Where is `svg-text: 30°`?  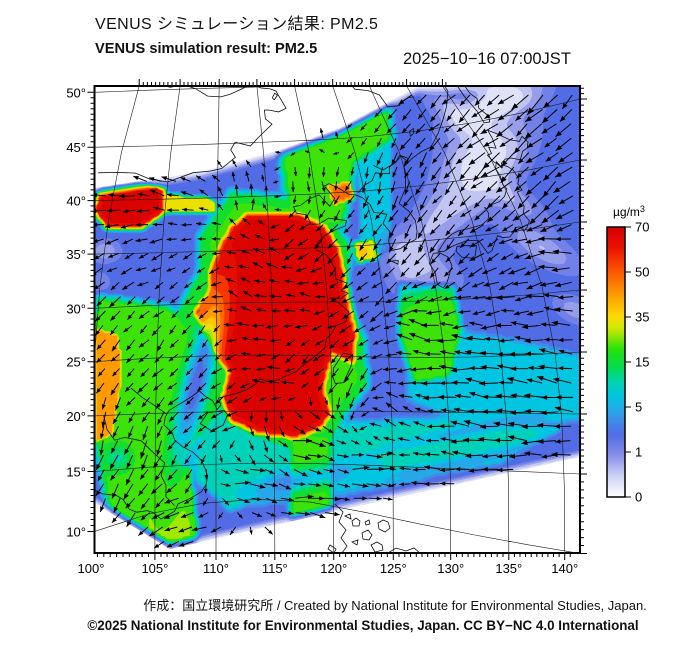
svg-text: 30° is located at coordinates (76, 308).